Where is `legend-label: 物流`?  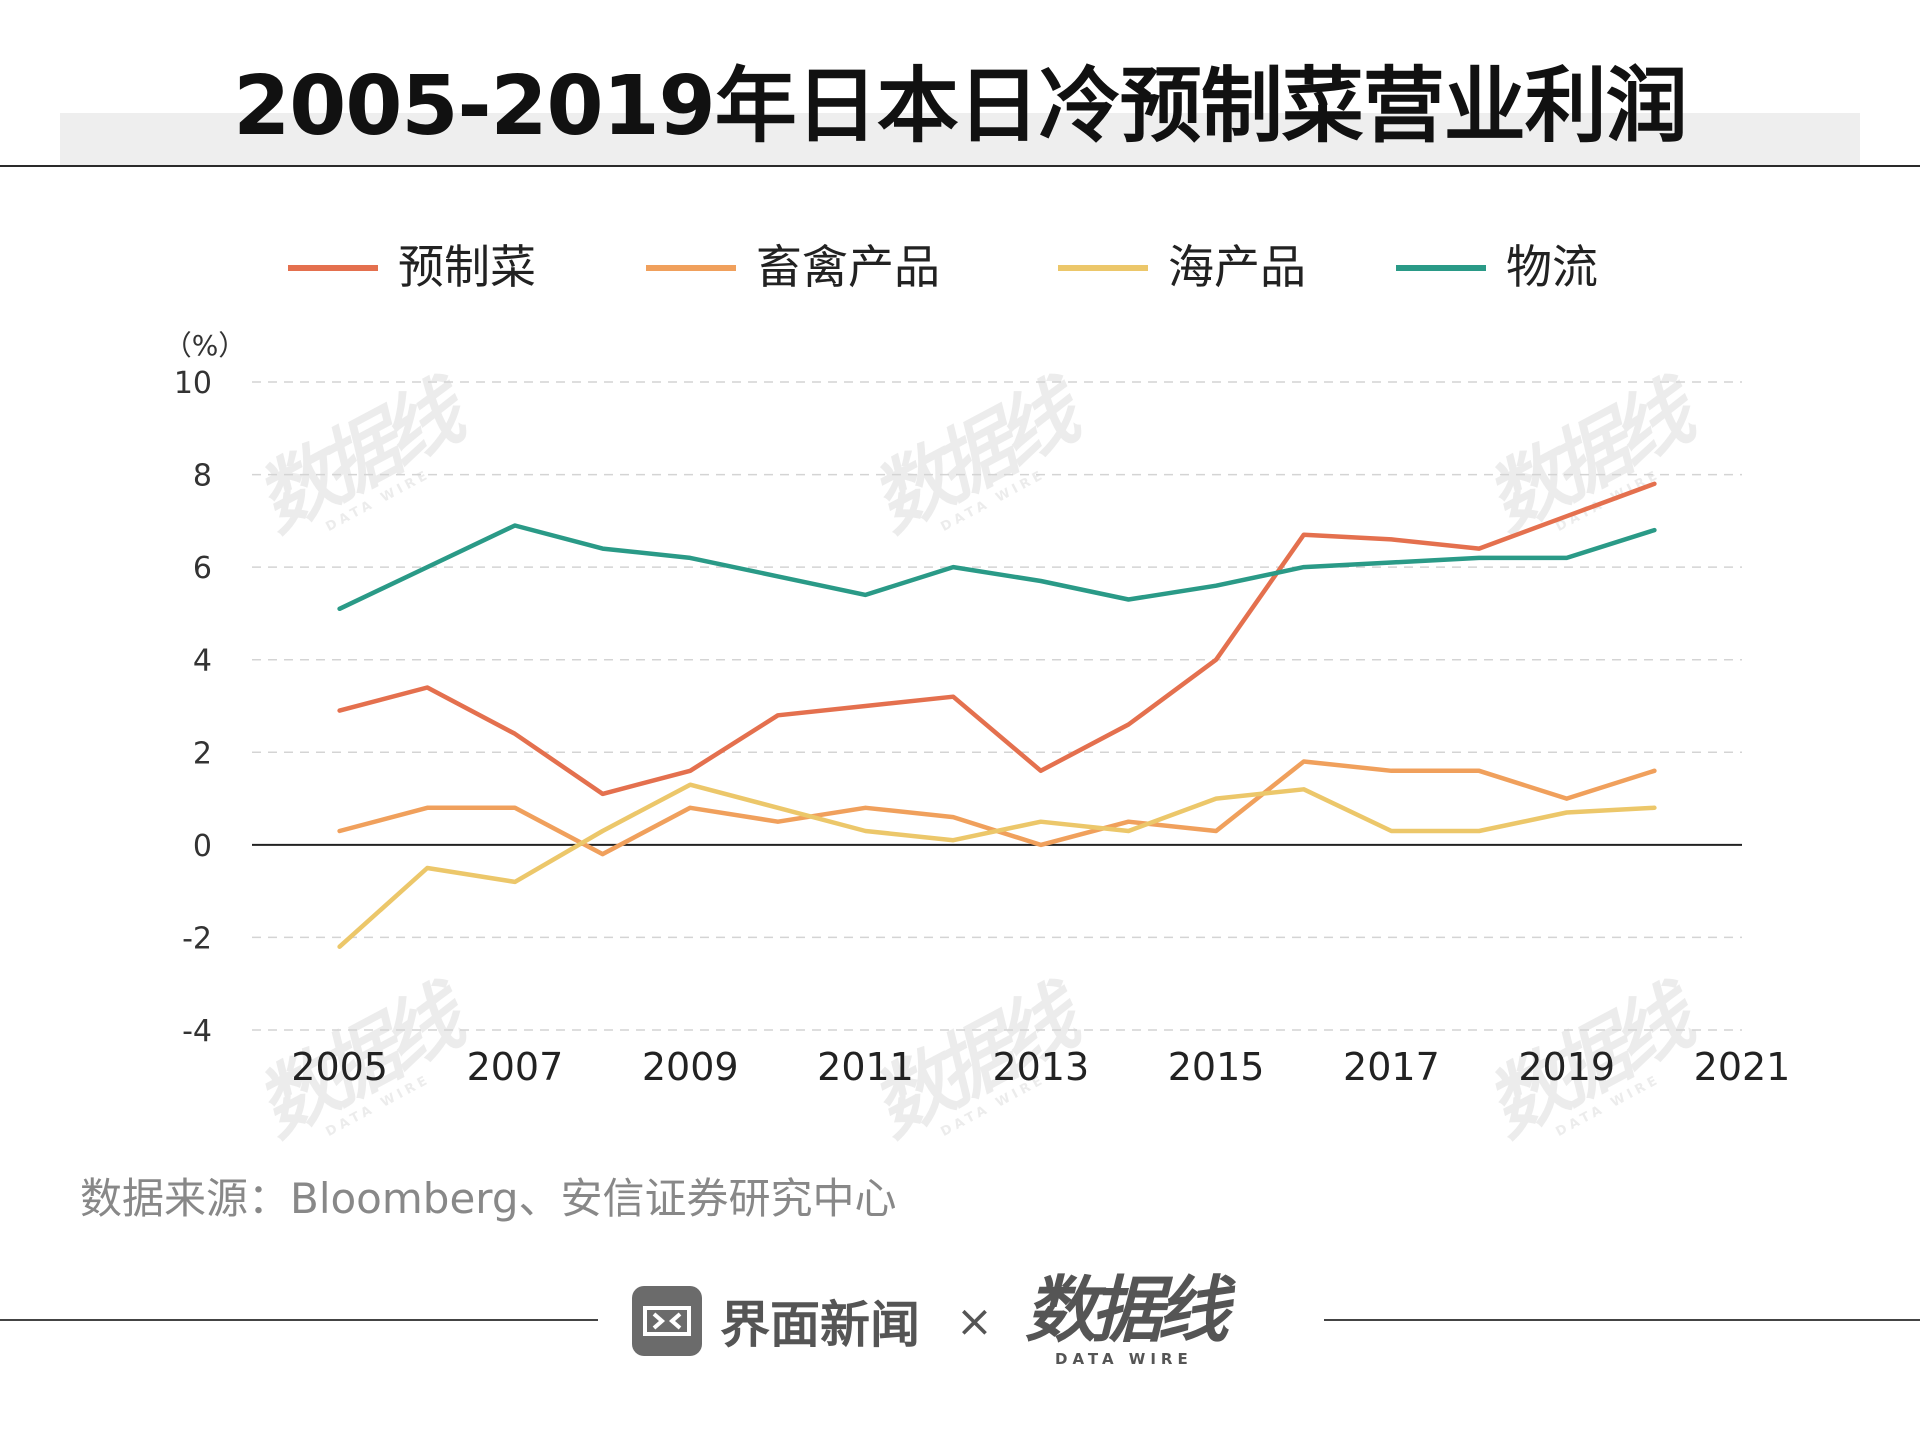
legend-label: 物流 is located at coordinates (1552, 267).